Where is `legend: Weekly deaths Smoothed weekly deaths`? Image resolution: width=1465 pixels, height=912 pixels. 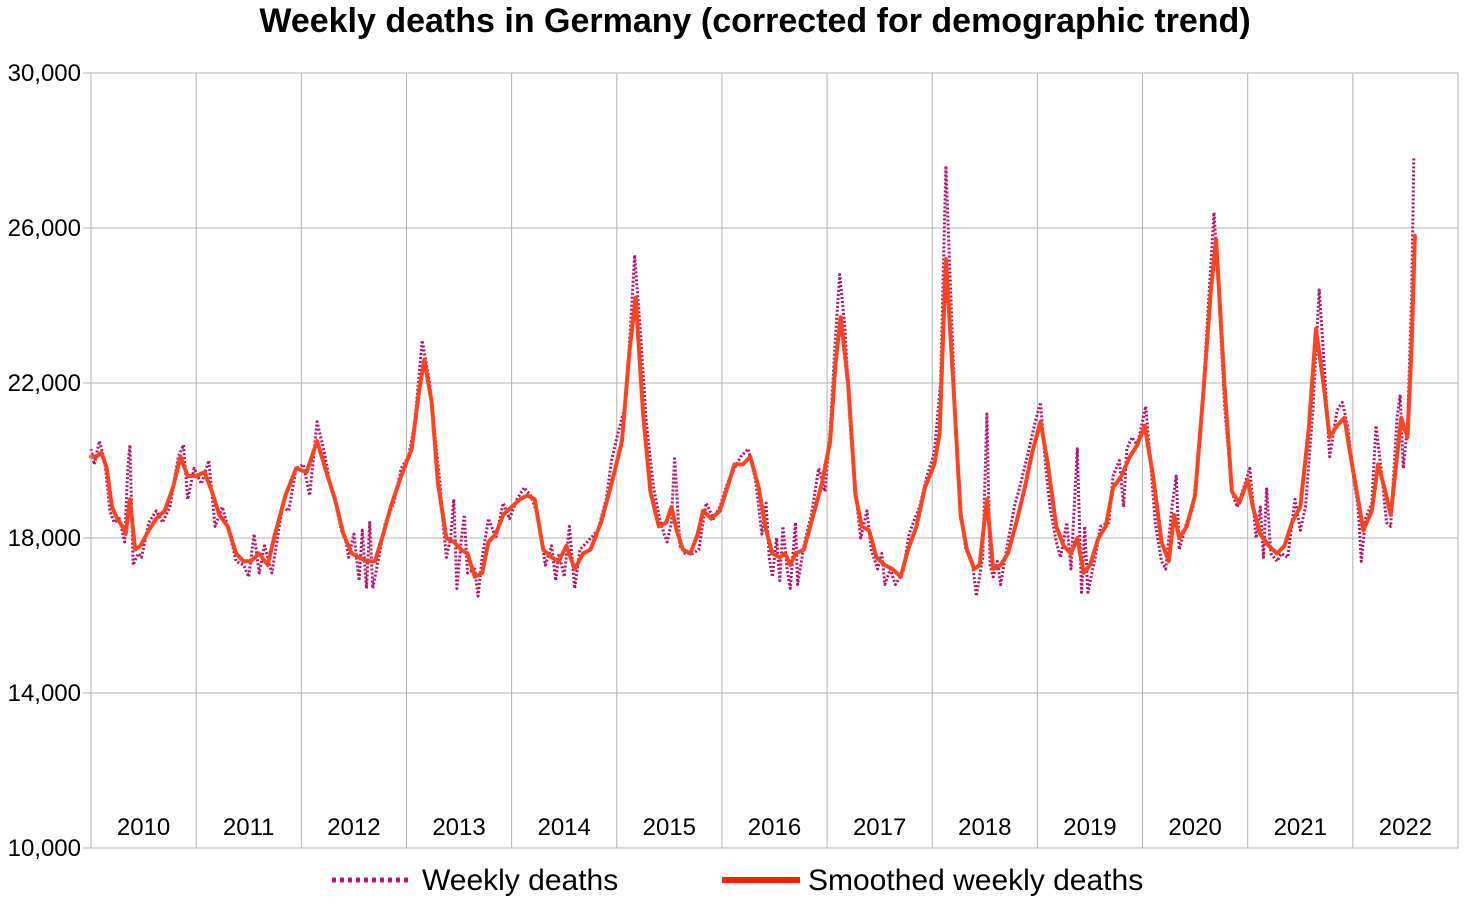 legend: Weekly deaths Smoothed weekly deaths is located at coordinates (737, 880).